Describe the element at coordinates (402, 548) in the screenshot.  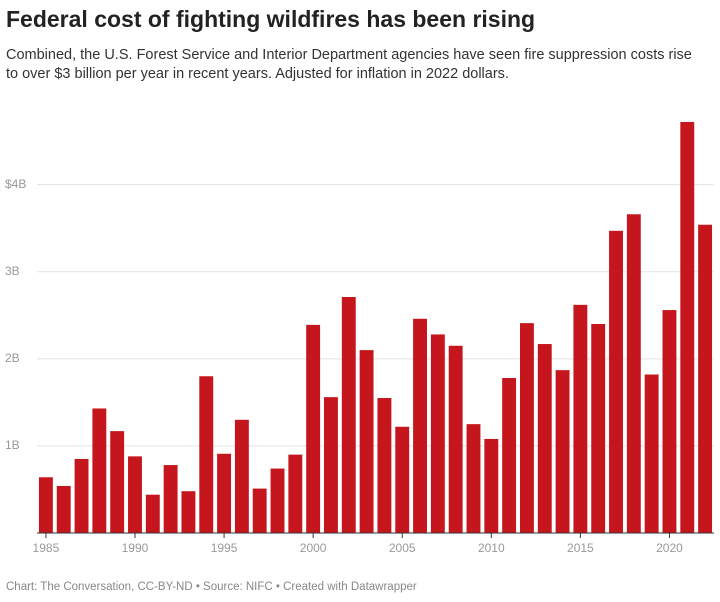
I see `x-tick-label: 2005` at that location.